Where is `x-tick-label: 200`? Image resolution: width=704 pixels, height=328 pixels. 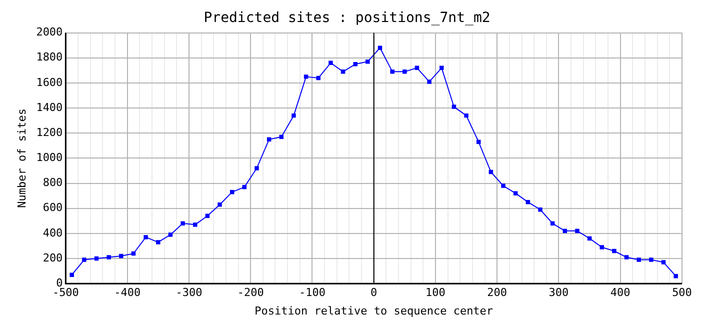
x-tick-label: 200 is located at coordinates (497, 293).